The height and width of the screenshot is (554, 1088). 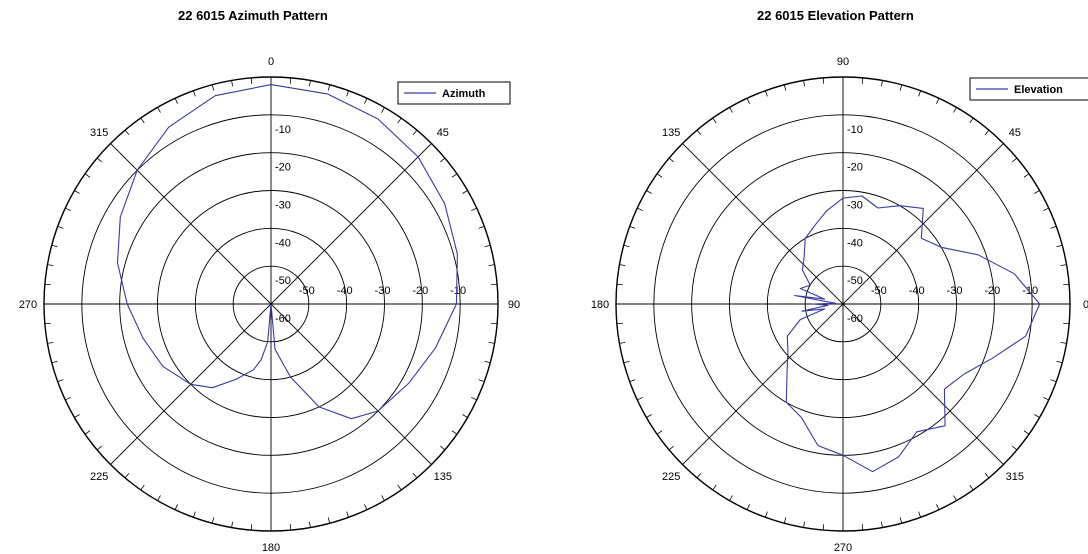 I want to click on legend: Elevation, so click(x=1028, y=89).